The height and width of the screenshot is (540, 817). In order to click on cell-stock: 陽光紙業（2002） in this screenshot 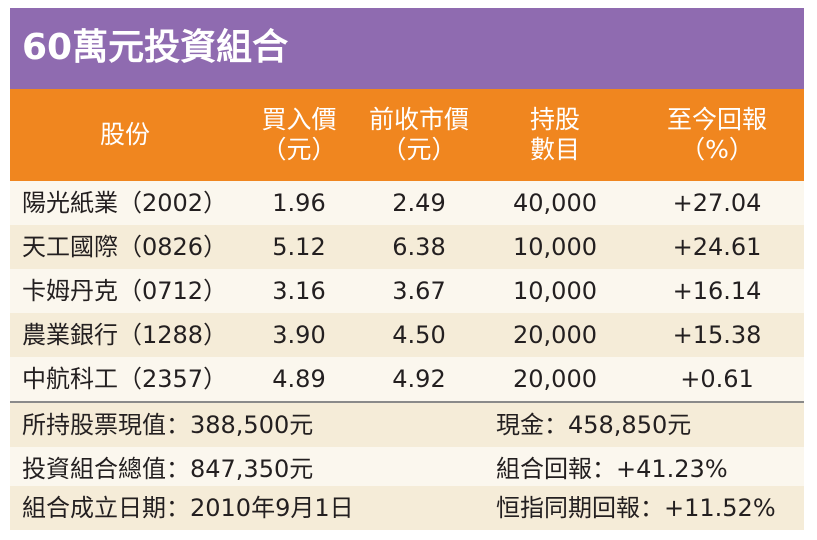, I will do `click(125, 203)`.